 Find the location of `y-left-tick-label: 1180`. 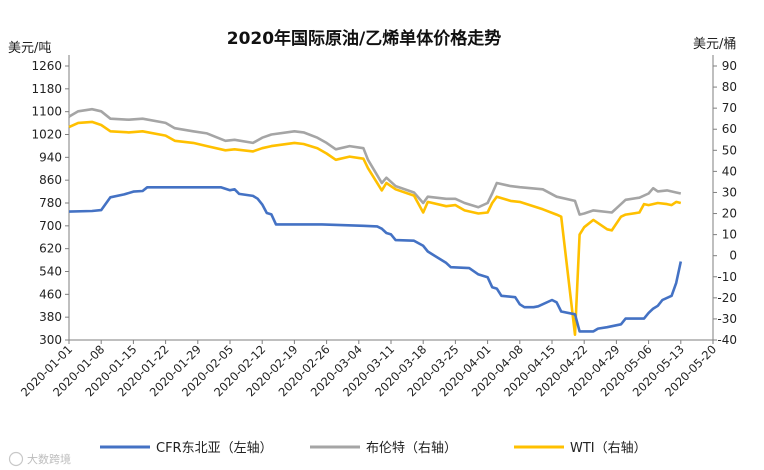

y-left-tick-label: 1180 is located at coordinates (46, 89).